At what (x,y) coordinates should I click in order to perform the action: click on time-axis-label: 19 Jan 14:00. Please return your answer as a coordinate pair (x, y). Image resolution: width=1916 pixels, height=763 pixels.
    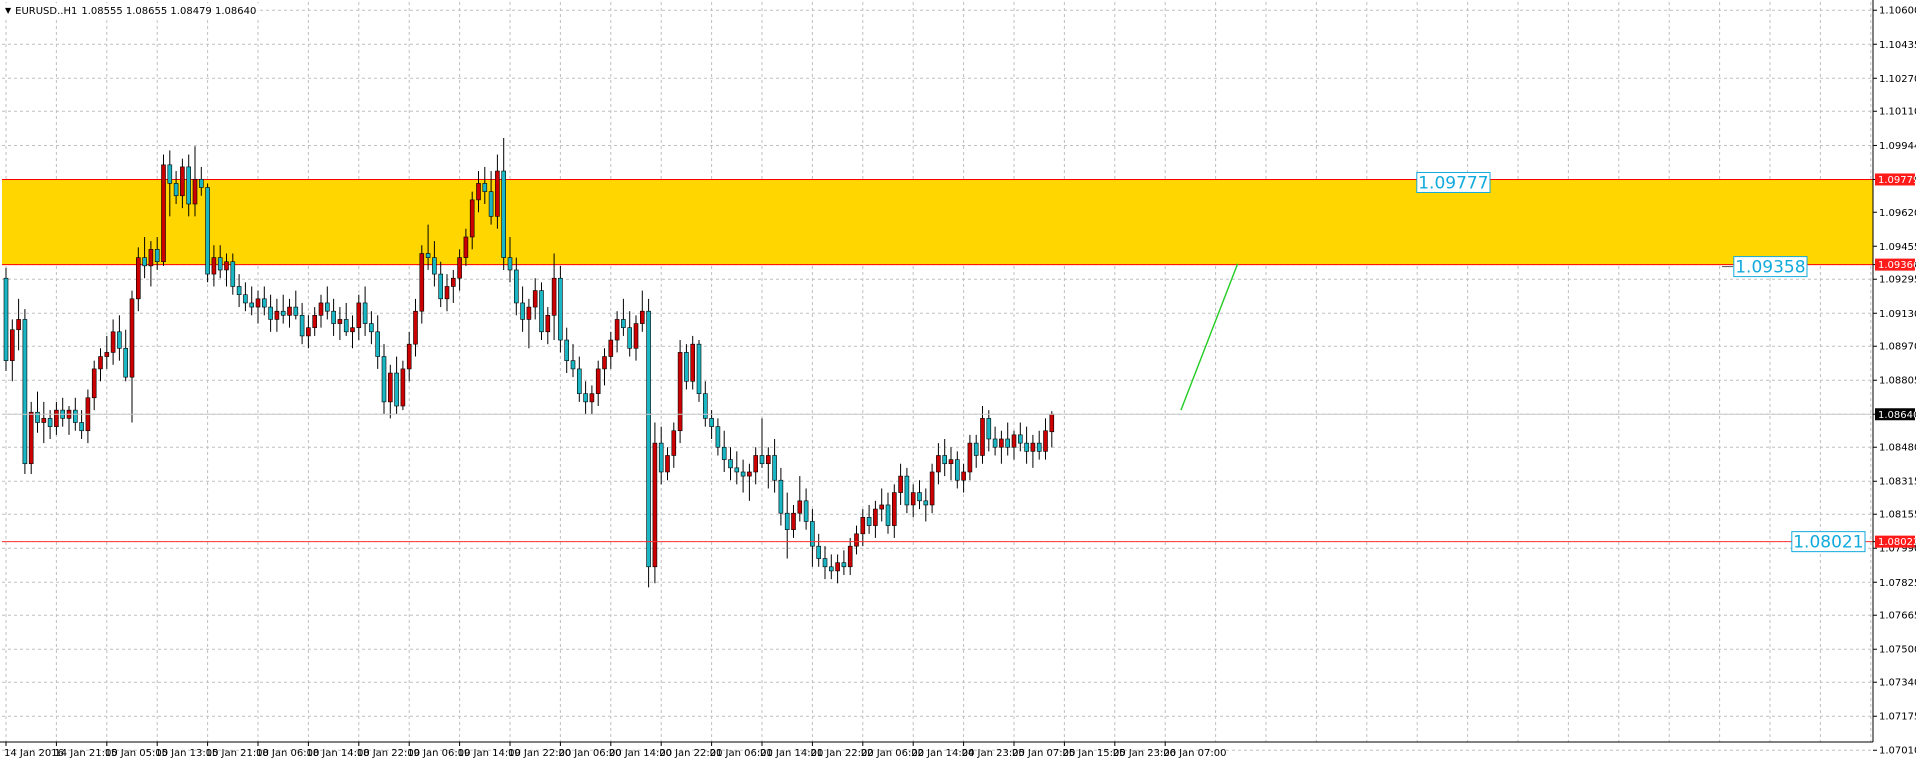
    Looking at the image, I should click on (489, 753).